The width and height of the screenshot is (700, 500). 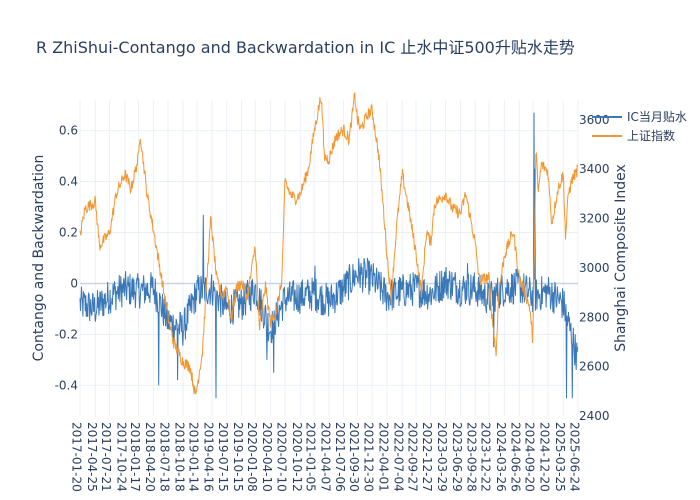 What do you see at coordinates (530, 457) in the screenshot?
I see `x-tick-label: 2024-09-20` at bounding box center [530, 457].